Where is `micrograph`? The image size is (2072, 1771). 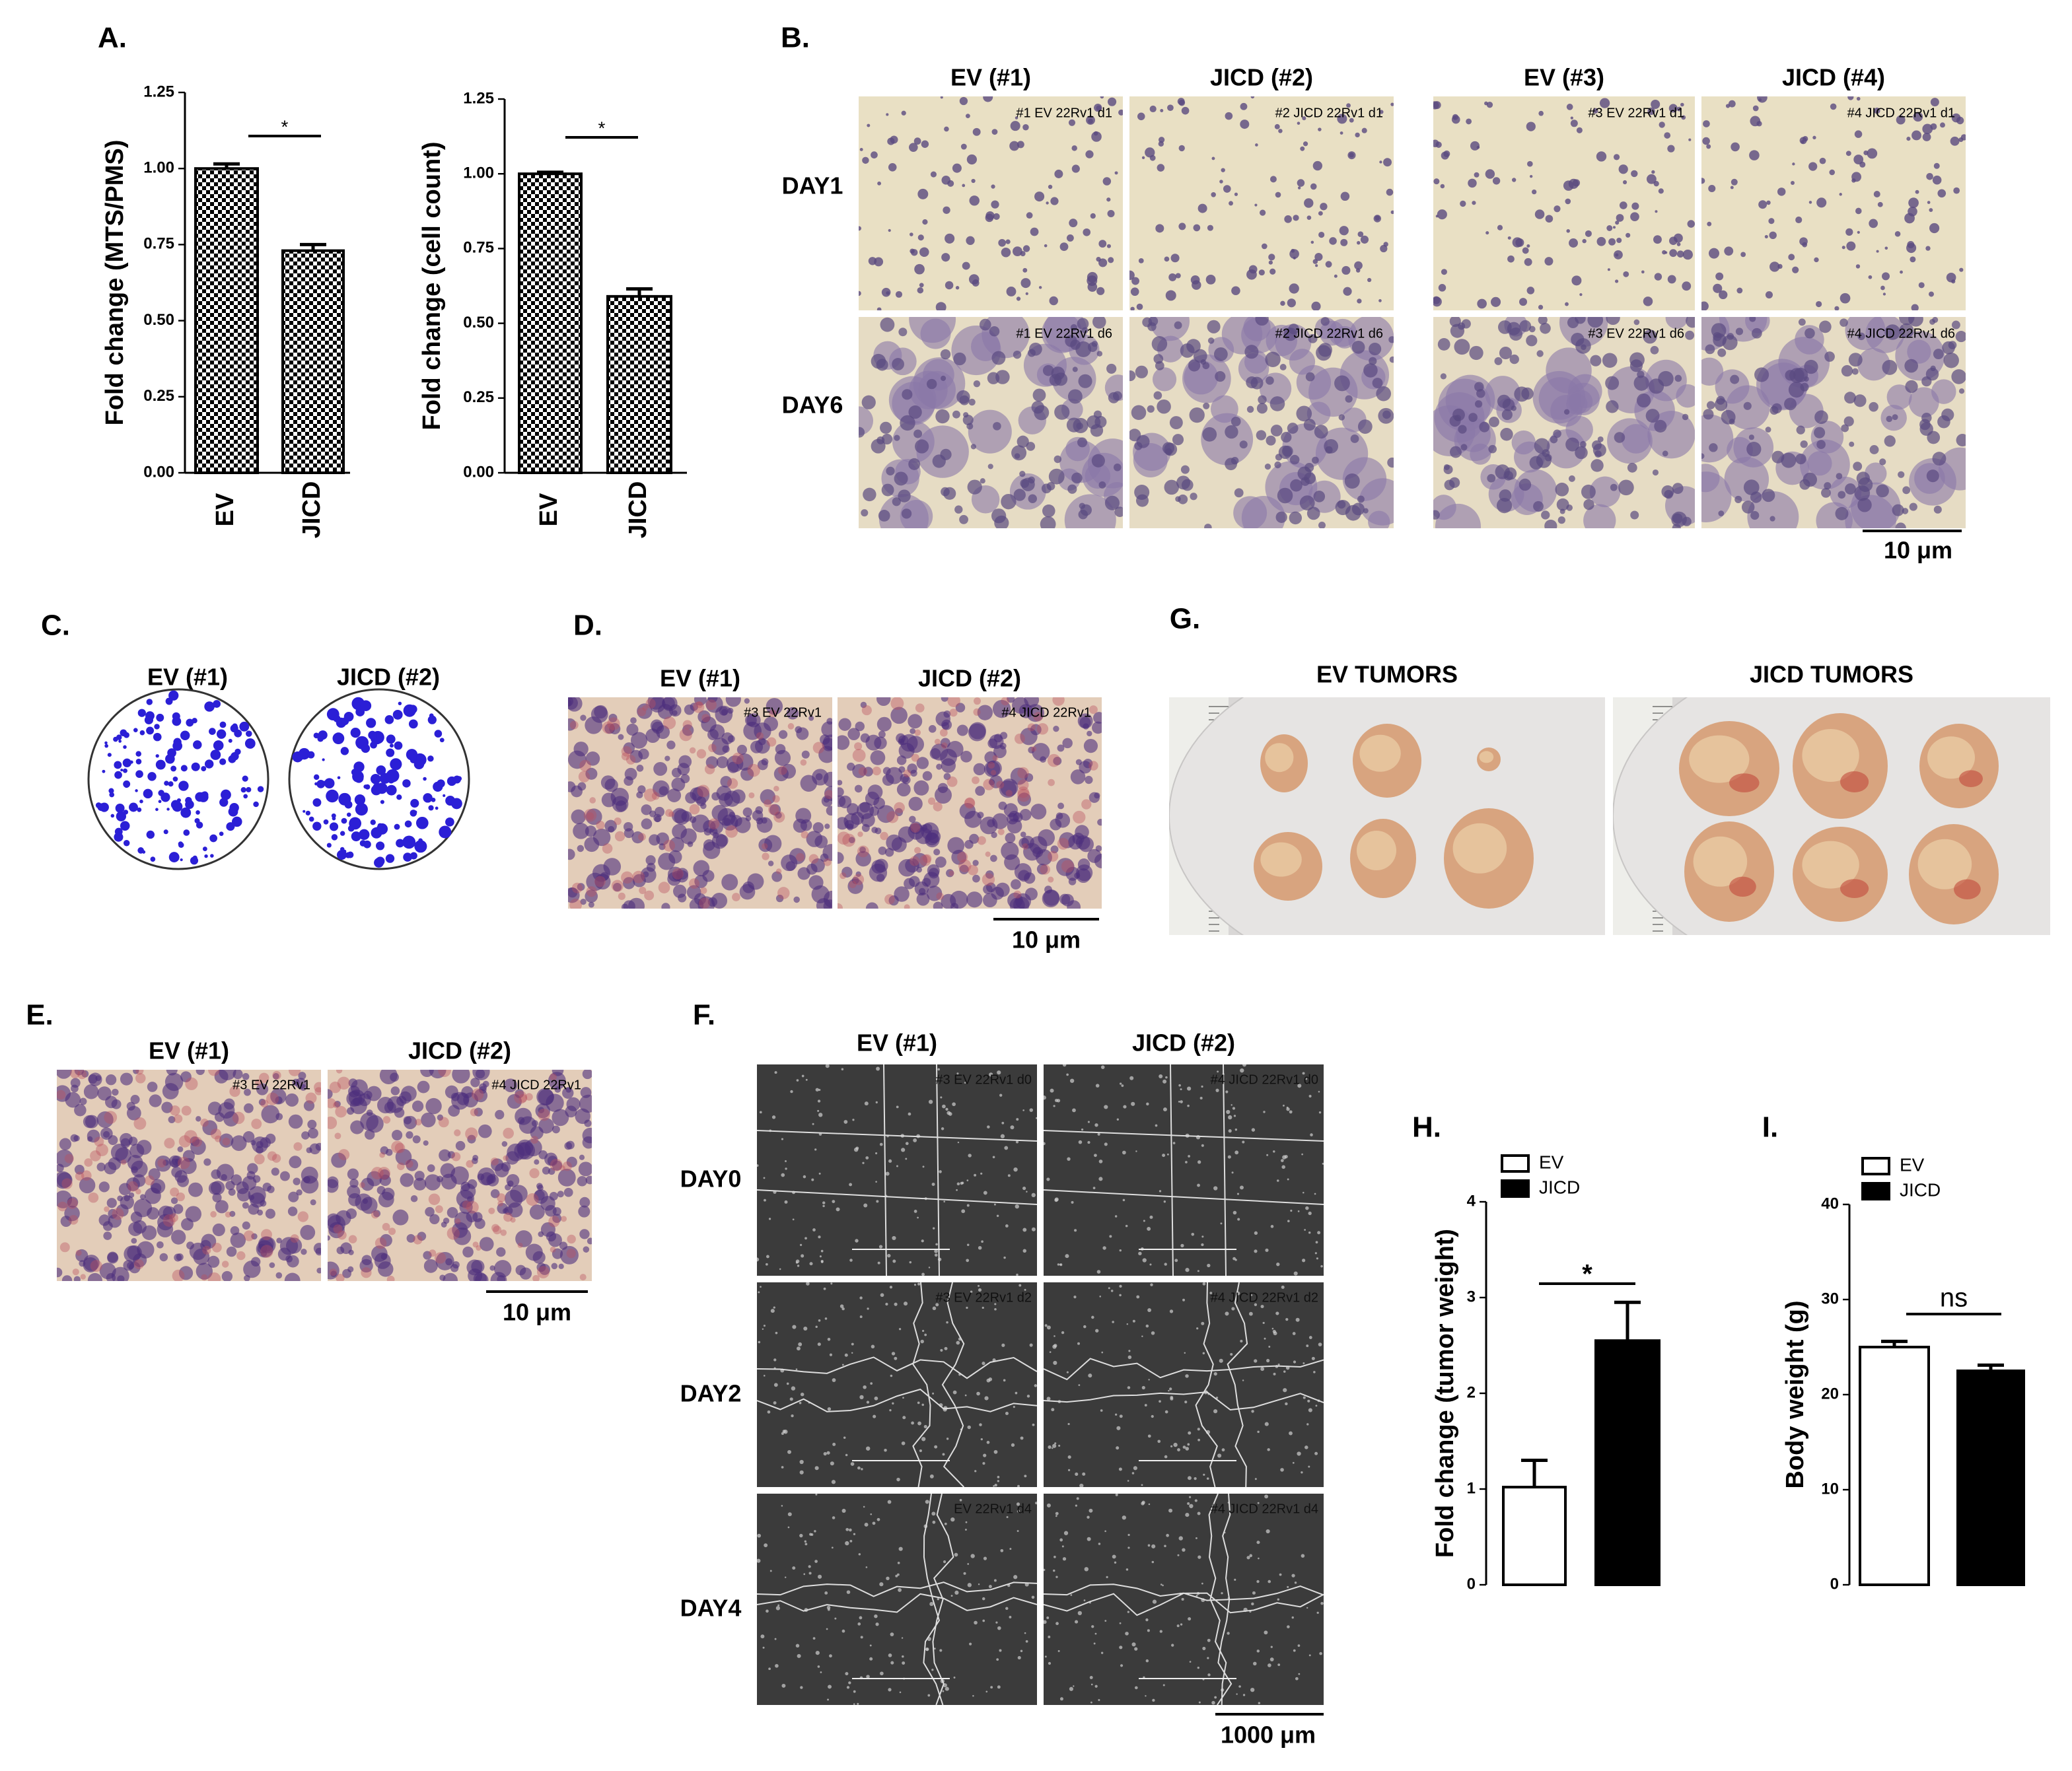
micrograph is located at coordinates (1184, 1170).